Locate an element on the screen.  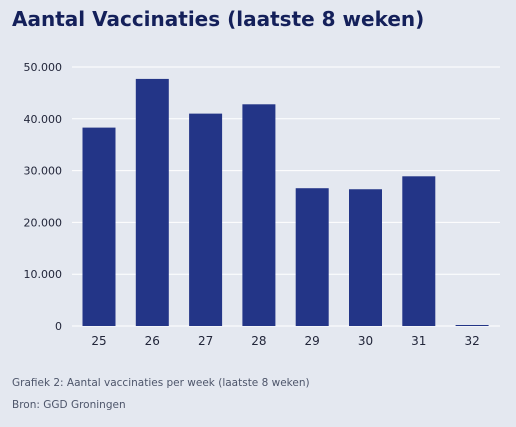
y-tick-label: 40.000 is located at coordinates (43, 119).